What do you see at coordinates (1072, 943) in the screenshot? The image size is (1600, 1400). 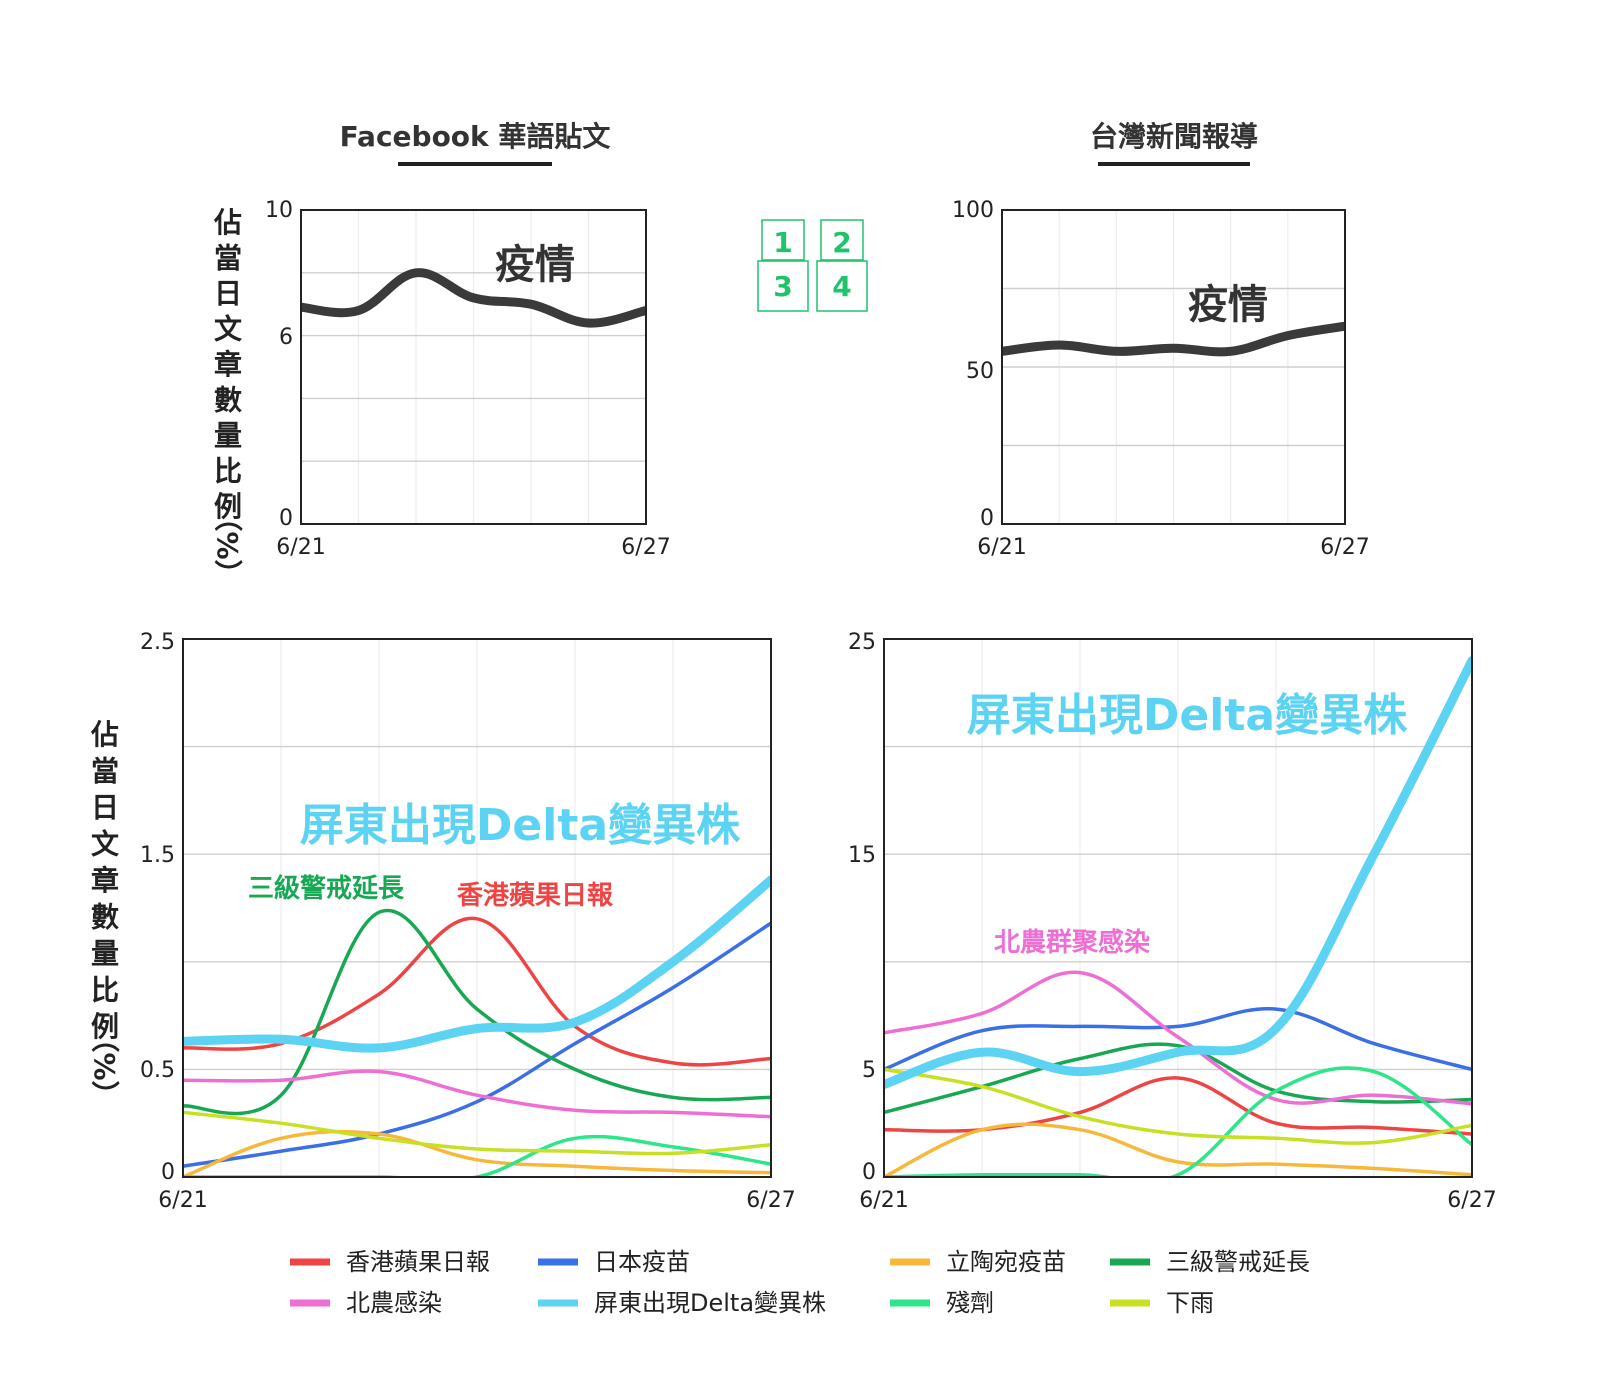 I see `chart-annotation: 北農群聚感染` at bounding box center [1072, 943].